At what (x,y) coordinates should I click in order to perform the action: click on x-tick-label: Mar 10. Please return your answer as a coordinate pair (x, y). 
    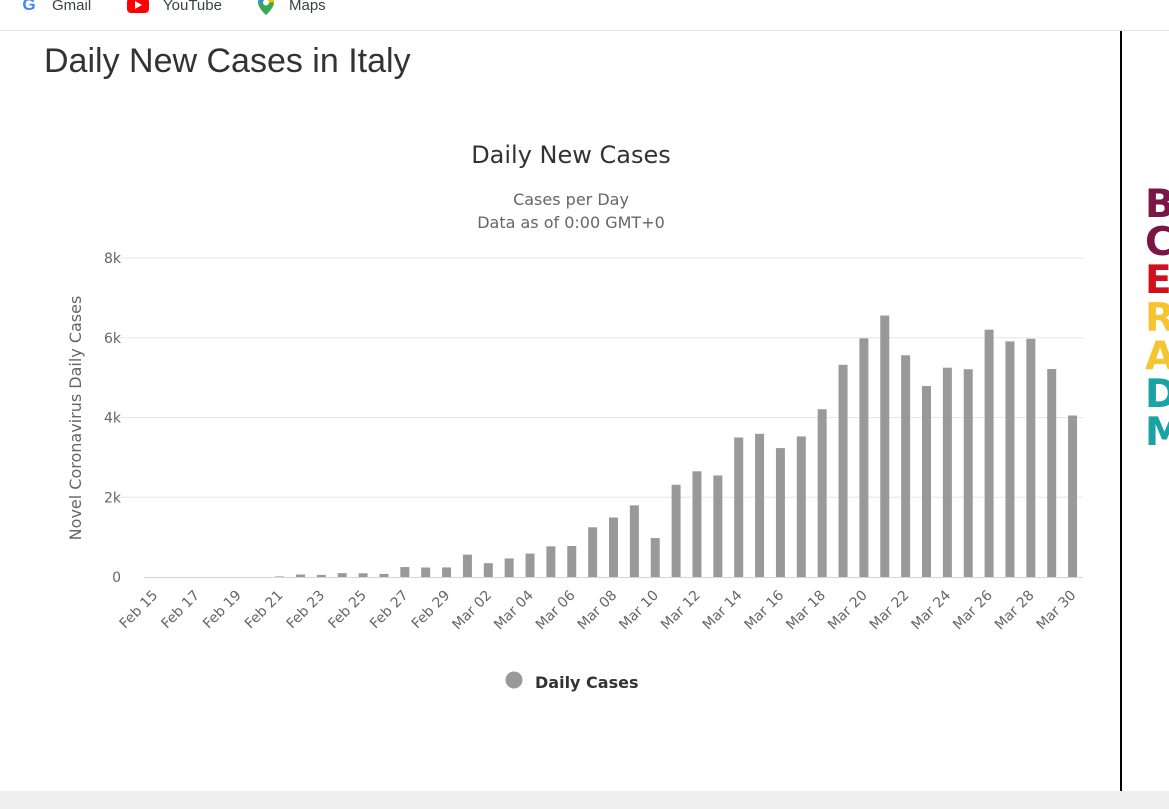
    Looking at the image, I should click on (639, 611).